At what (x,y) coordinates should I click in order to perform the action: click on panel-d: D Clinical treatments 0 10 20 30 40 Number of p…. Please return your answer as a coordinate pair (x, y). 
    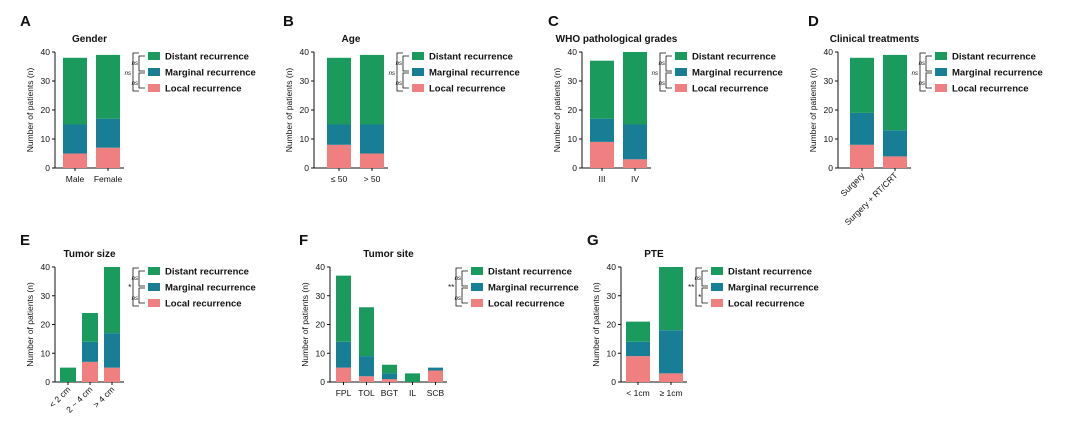
    Looking at the image, I should click on (925, 120).